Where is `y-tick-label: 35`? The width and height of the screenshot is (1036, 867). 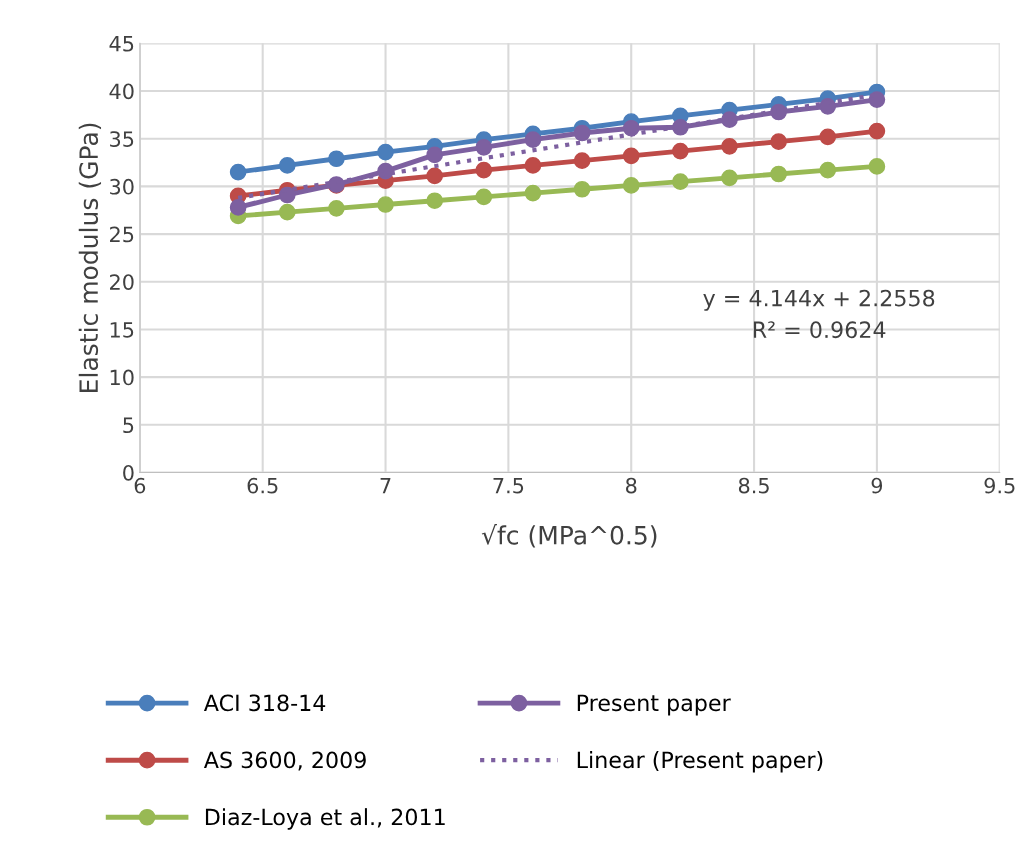 y-tick-label: 35 is located at coordinates (122, 139).